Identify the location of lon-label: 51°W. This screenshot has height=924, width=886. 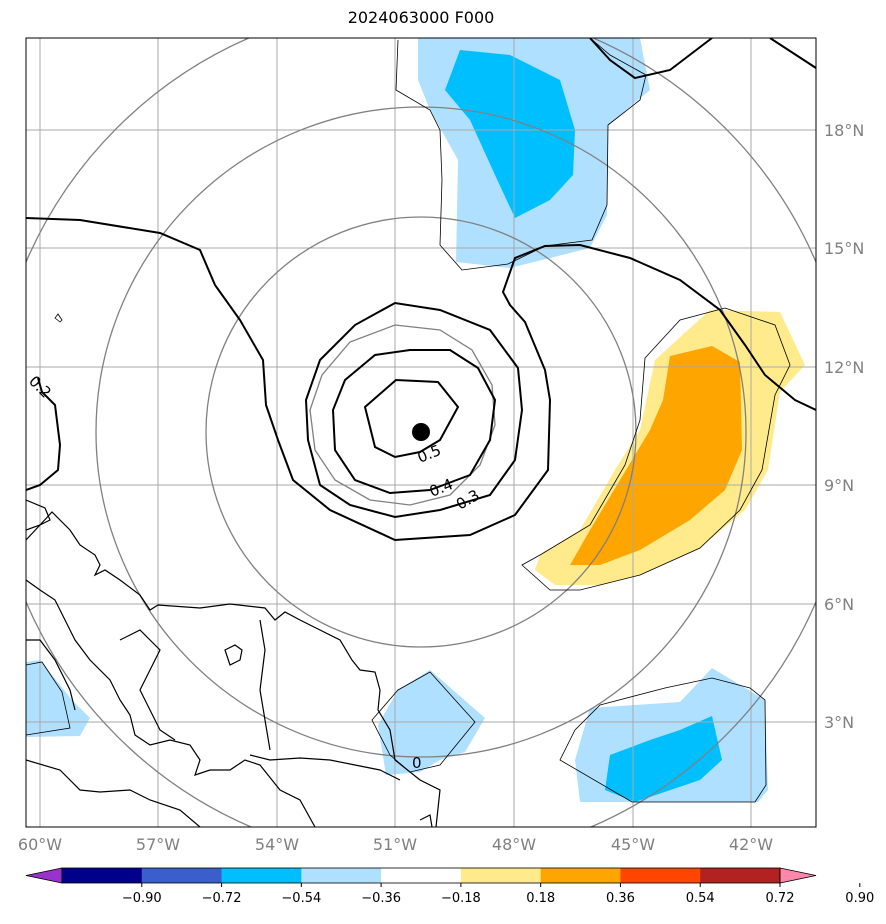
(395, 844).